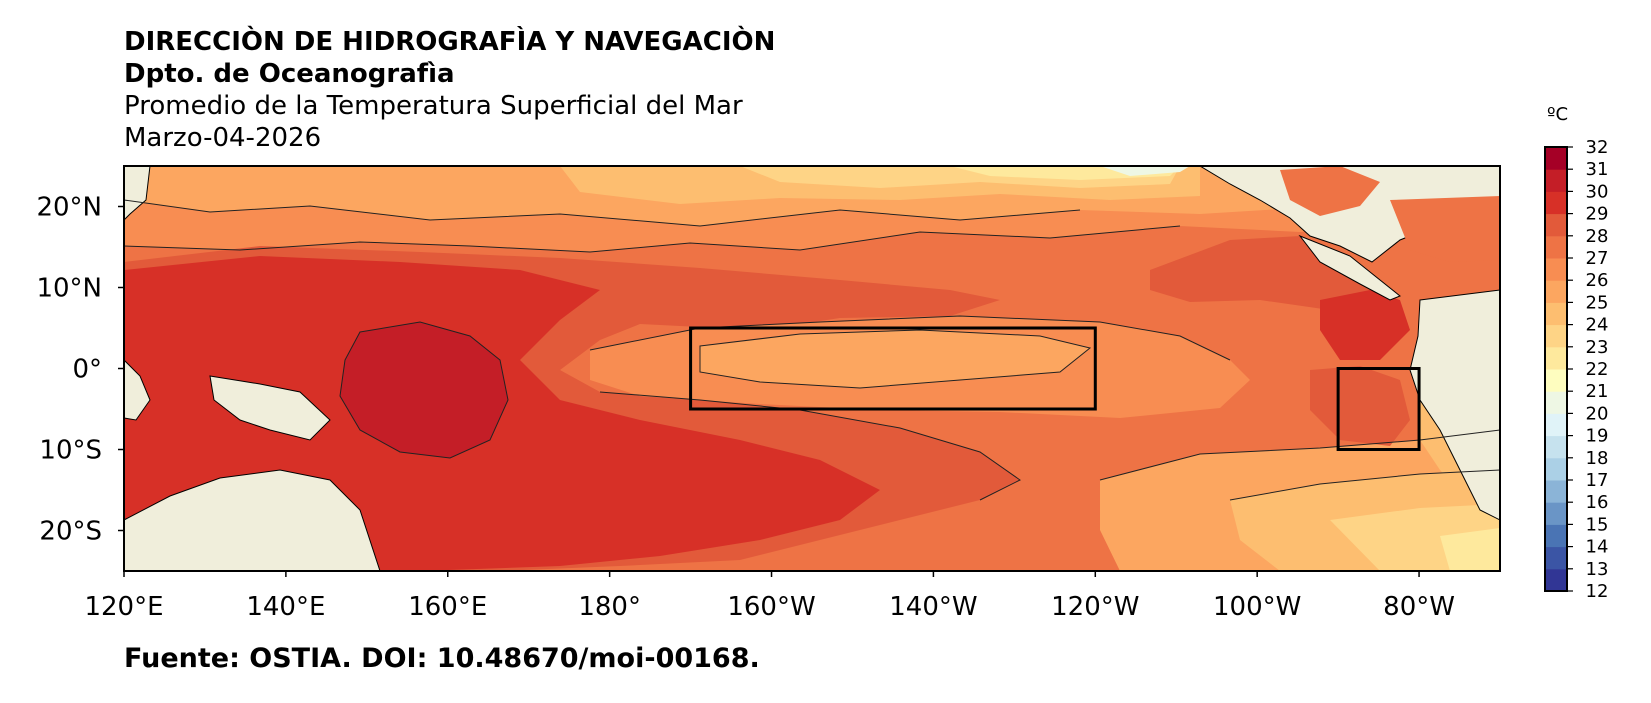  I want to click on land-north-america, so click(1349, 214).